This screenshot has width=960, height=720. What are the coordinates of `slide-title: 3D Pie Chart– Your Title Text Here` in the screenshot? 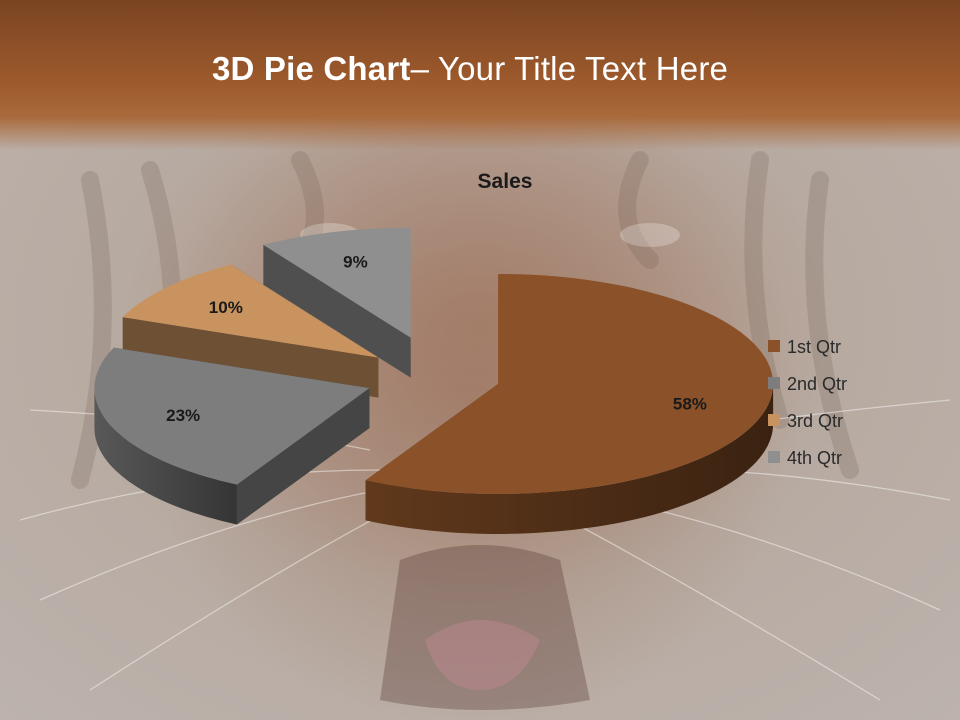 It's located at (470, 69).